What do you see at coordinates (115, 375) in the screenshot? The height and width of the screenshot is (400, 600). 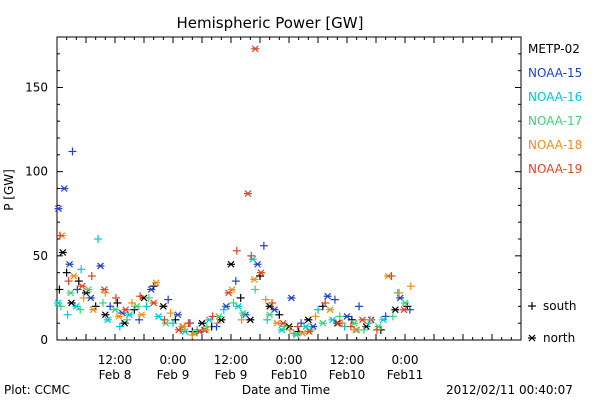 I see `x-tick-date-label: Feb 8` at bounding box center [115, 375].